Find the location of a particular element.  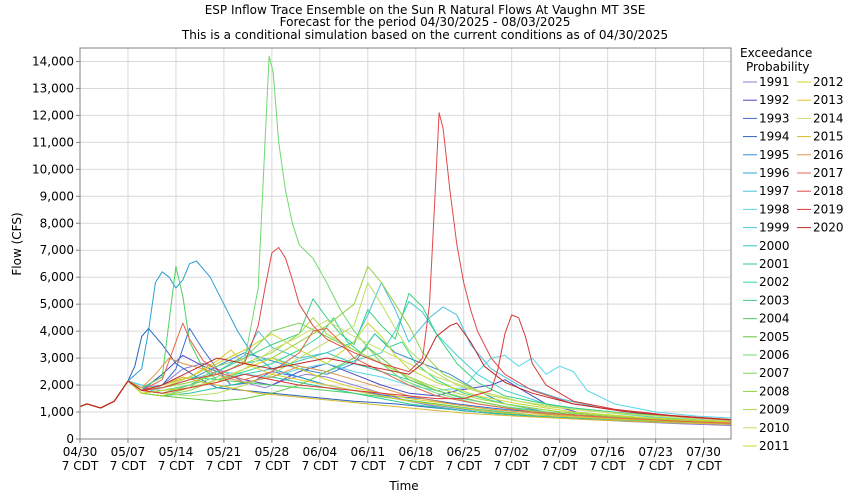

legend-label-2017: 2017 is located at coordinates (828, 173).